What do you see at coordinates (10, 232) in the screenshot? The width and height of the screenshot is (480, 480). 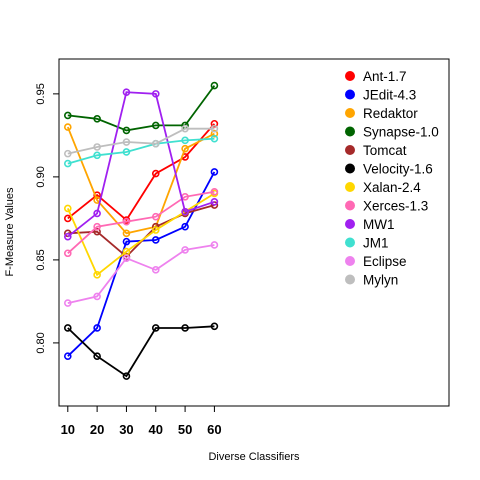 I see `y-axis-title: F-Measure Values` at bounding box center [10, 232].